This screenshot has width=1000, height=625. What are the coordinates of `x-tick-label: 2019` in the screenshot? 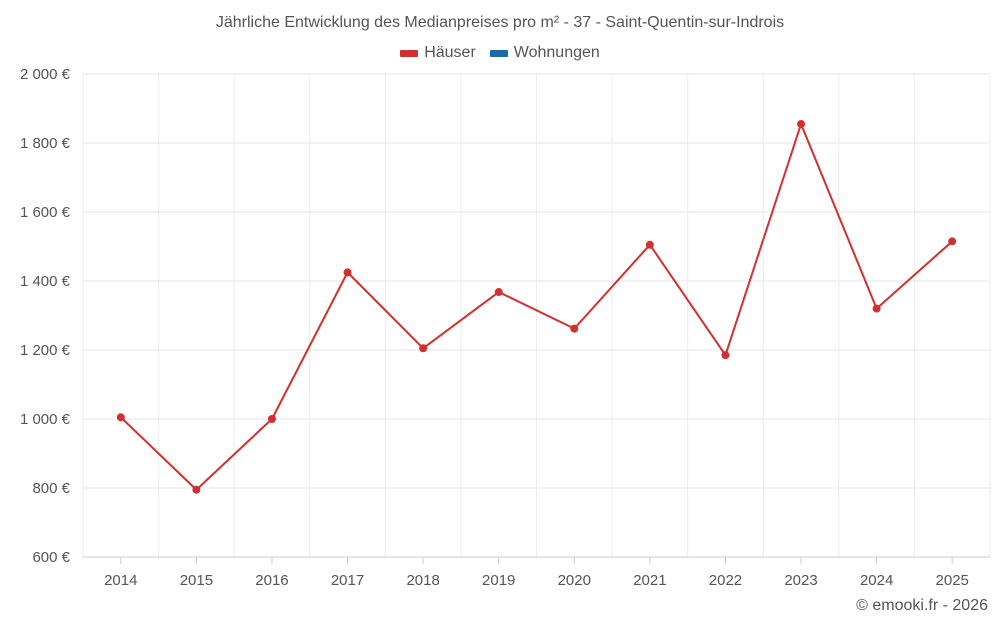 It's located at (498, 580).